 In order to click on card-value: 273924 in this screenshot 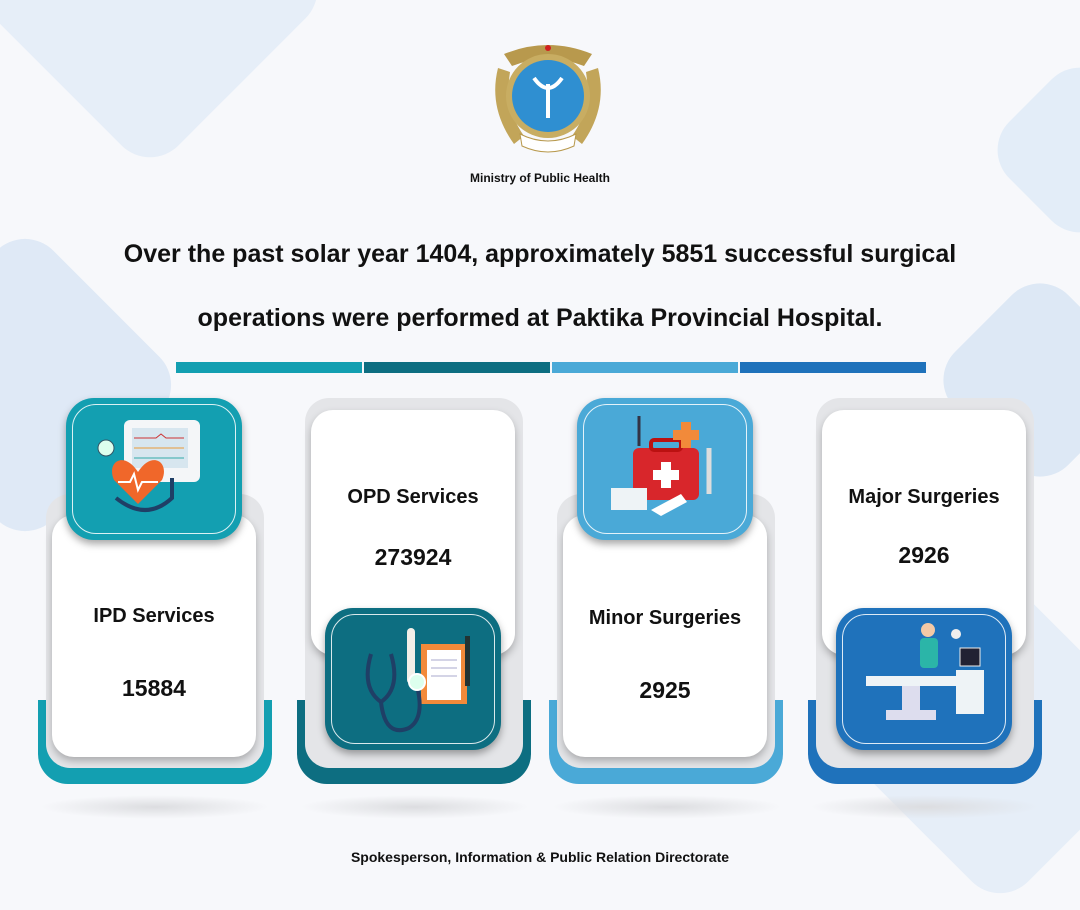, I will do `click(413, 557)`.